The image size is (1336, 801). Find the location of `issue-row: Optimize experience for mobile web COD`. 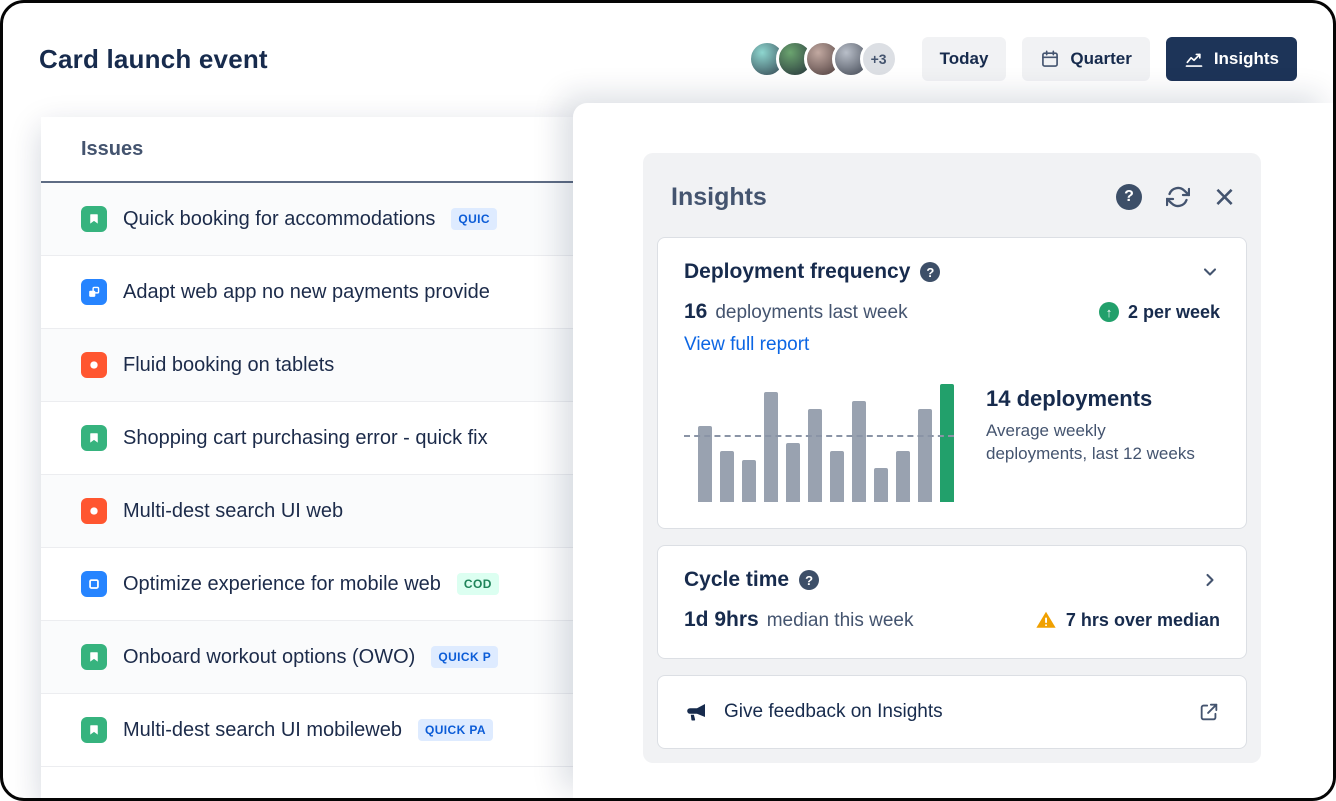

issue-row: Optimize experience for mobile web COD is located at coordinates (307, 584).